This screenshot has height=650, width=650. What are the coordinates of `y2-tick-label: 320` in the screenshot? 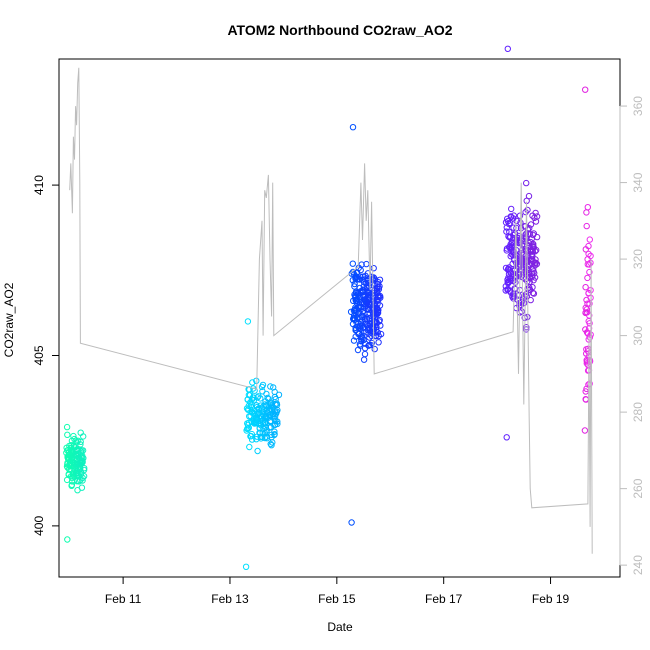 It's located at (638, 259).